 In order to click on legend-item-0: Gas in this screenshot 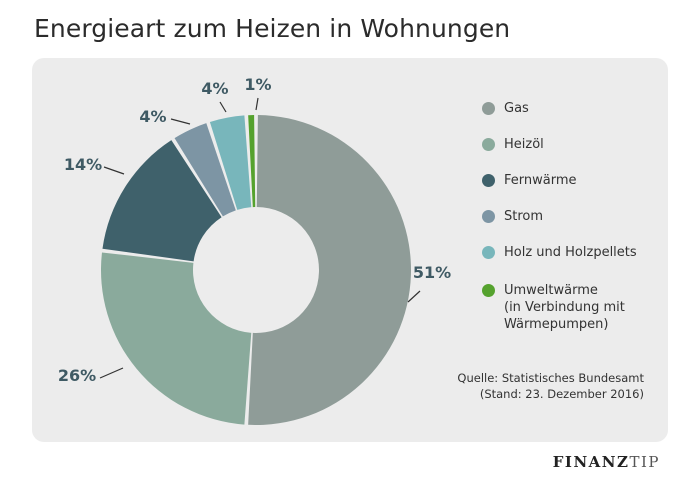, I will do `click(505, 108)`.